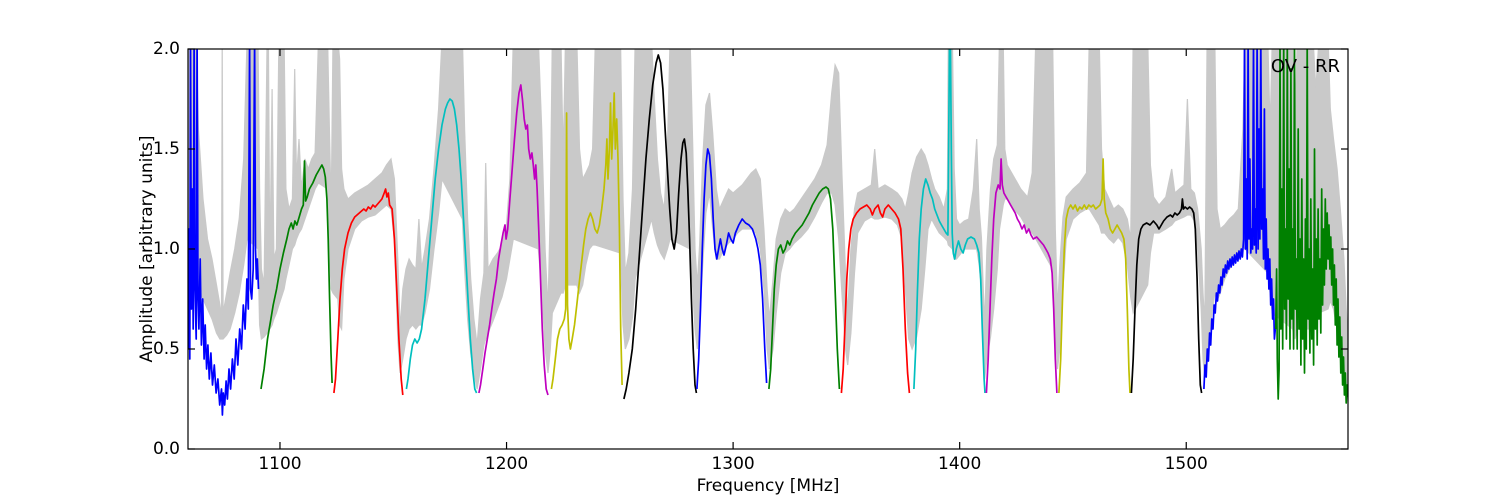  I want to click on x-tick-label: 1500, so click(1186, 464).